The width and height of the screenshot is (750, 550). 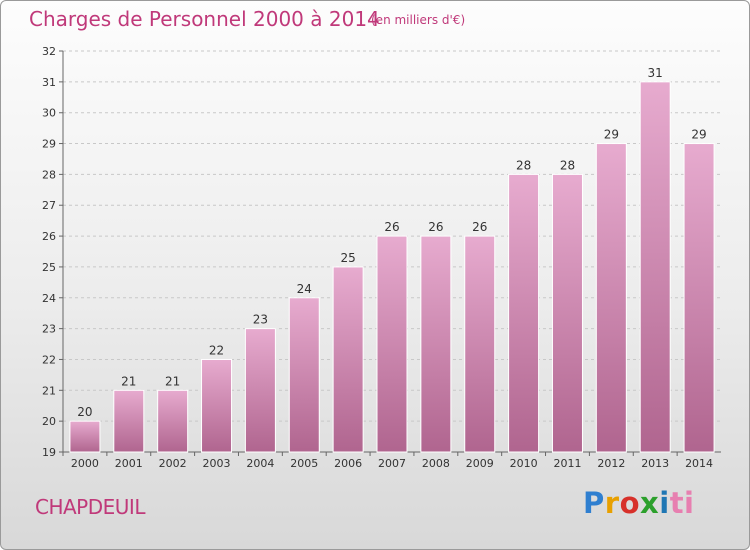 I want to click on chart-subtitle: (en milliers d'€), so click(x=418, y=20).